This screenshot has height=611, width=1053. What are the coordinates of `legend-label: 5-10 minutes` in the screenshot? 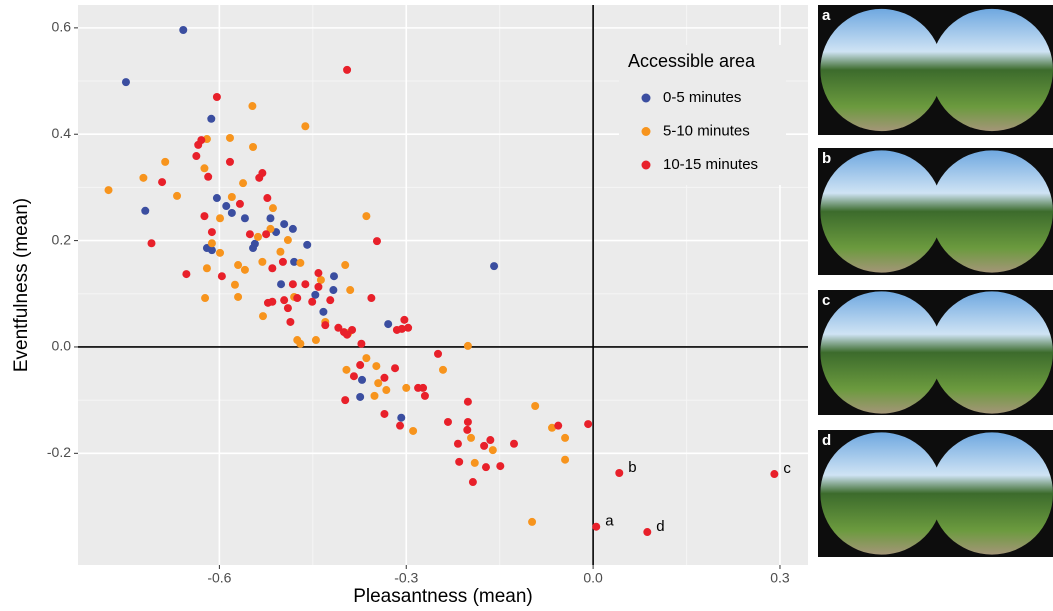 It's located at (706, 130).